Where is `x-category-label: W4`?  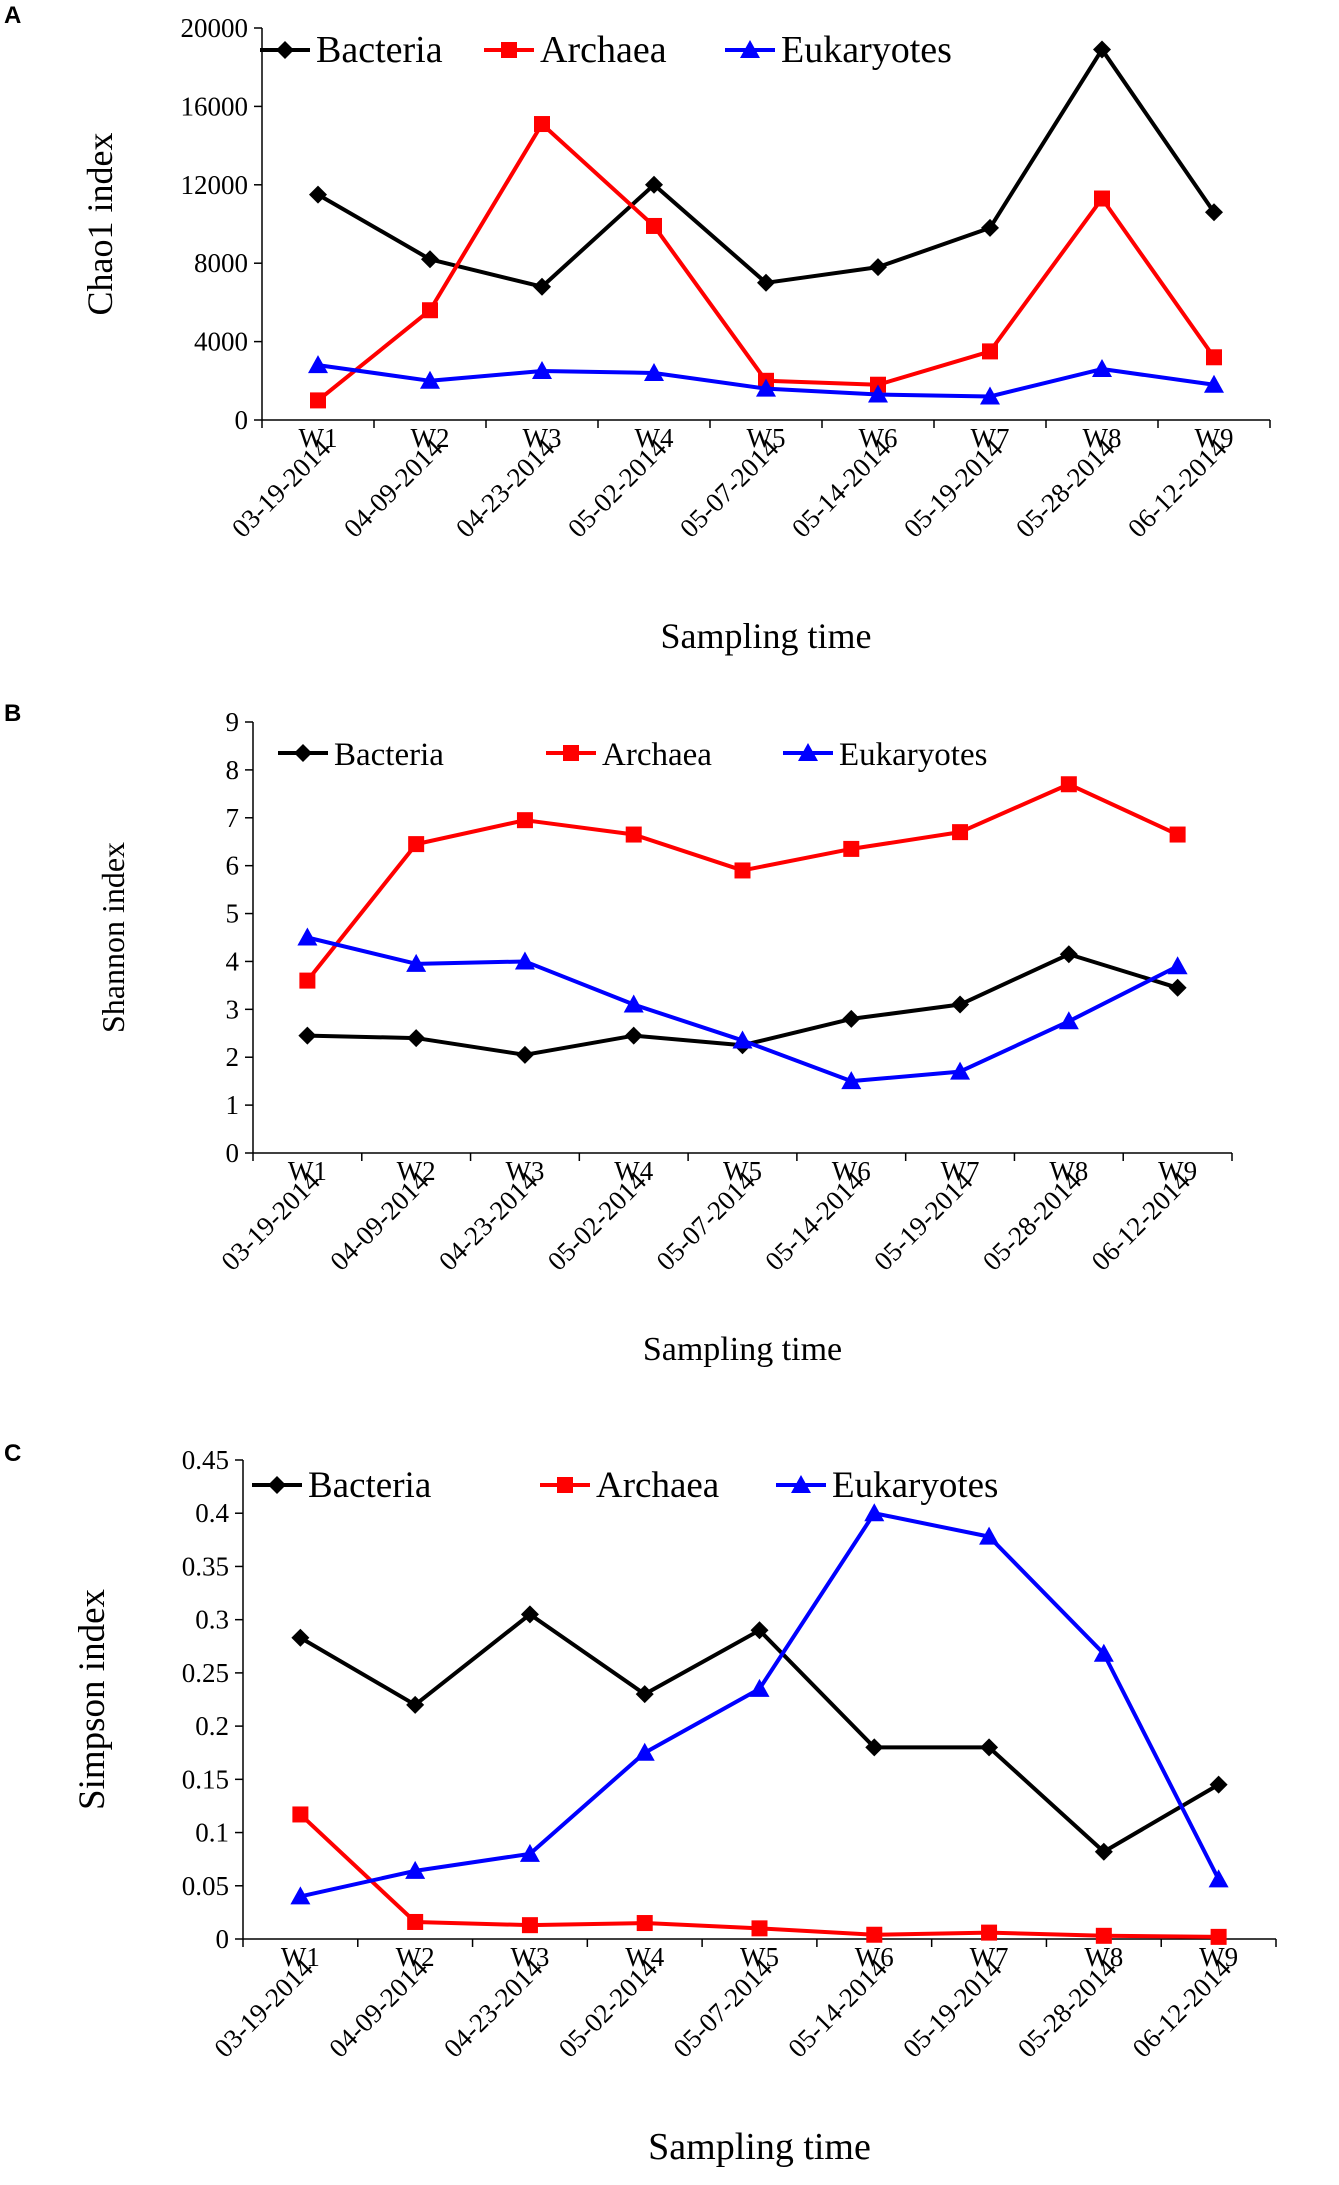 x-category-label: W4 is located at coordinates (644, 1957).